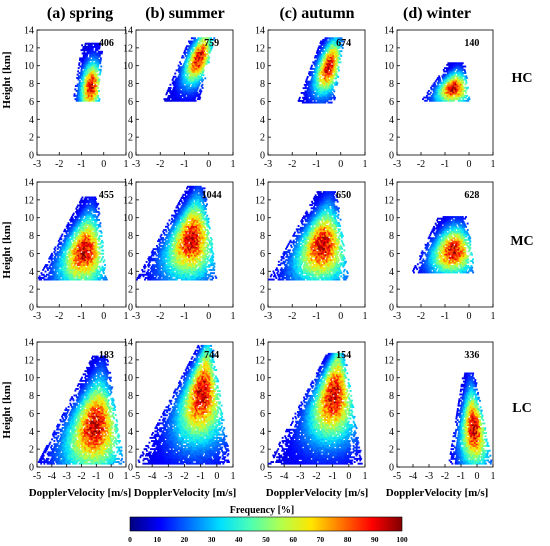  Describe the element at coordinates (471, 195) in the screenshot. I see `sample-count-label: 628` at that location.